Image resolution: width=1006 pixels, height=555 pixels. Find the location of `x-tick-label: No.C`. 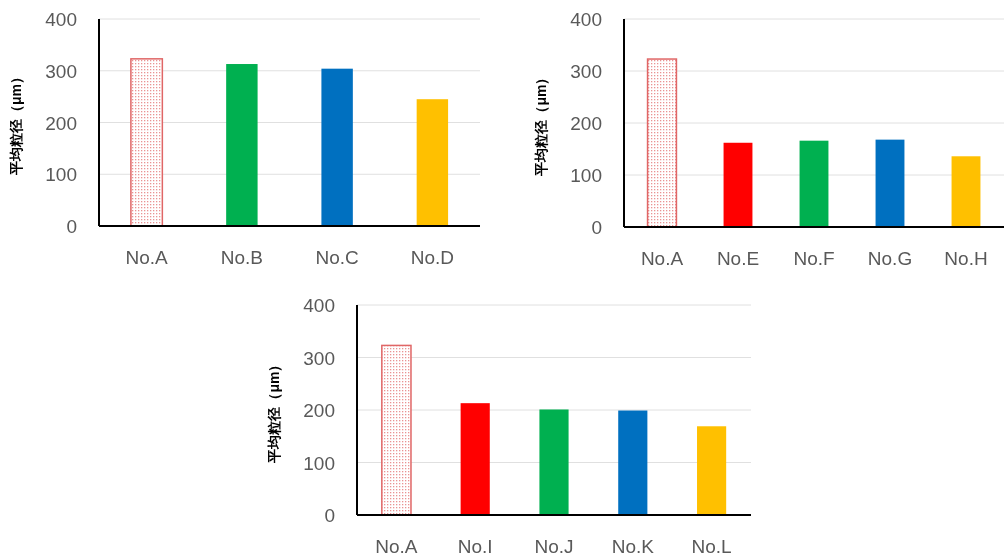

x-tick-label: No.C is located at coordinates (337, 257).